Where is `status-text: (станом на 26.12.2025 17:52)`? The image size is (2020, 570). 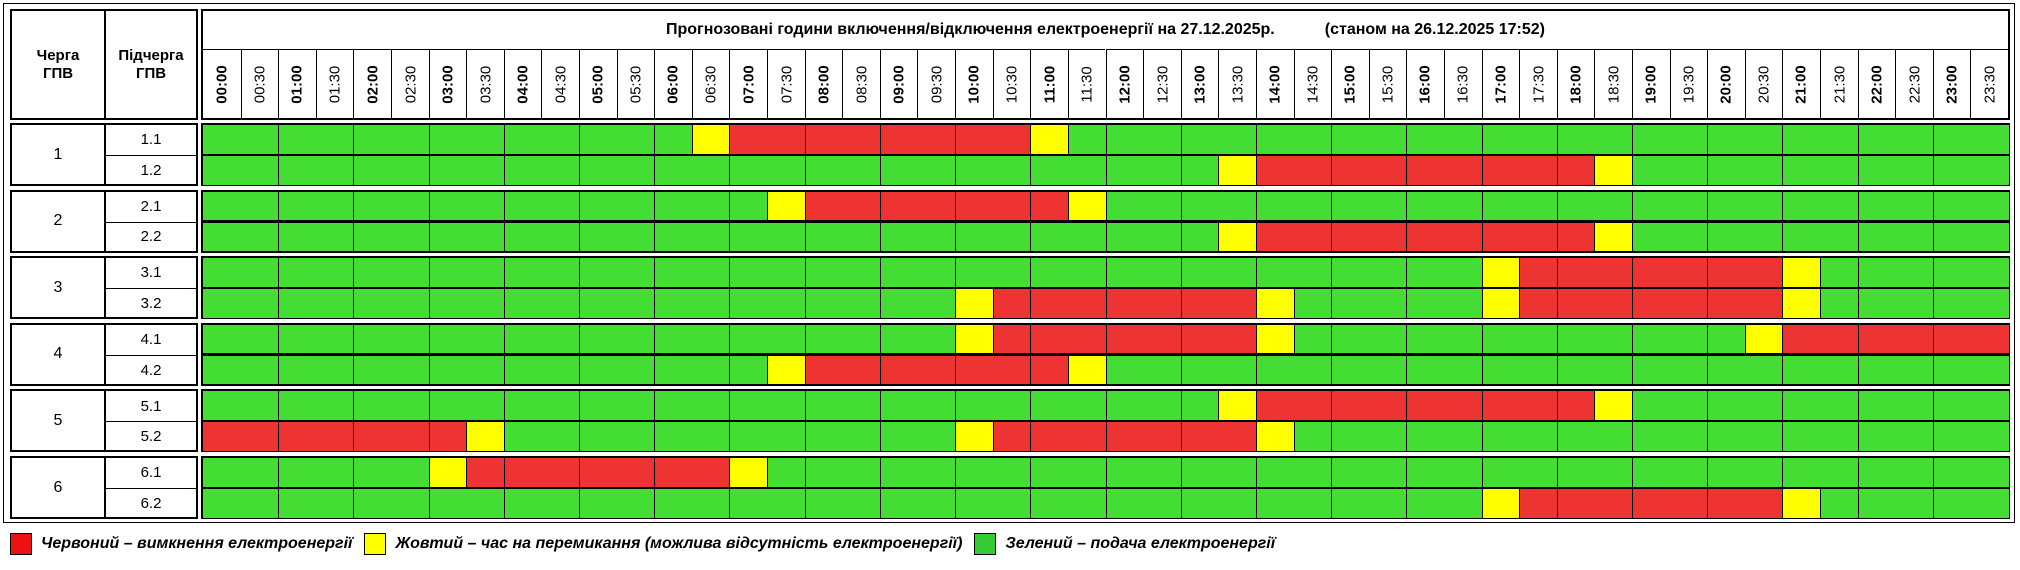
status-text: (станом на 26.12.2025 17:52) is located at coordinates (1434, 29).